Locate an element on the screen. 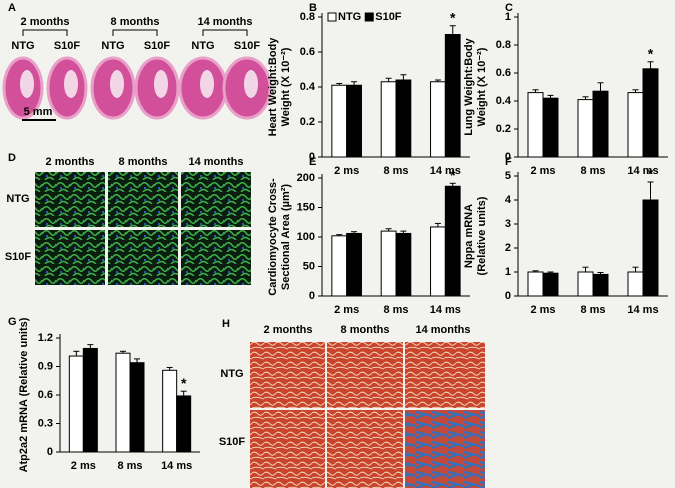  y-tick-label: 5 is located at coordinates (508, 176).